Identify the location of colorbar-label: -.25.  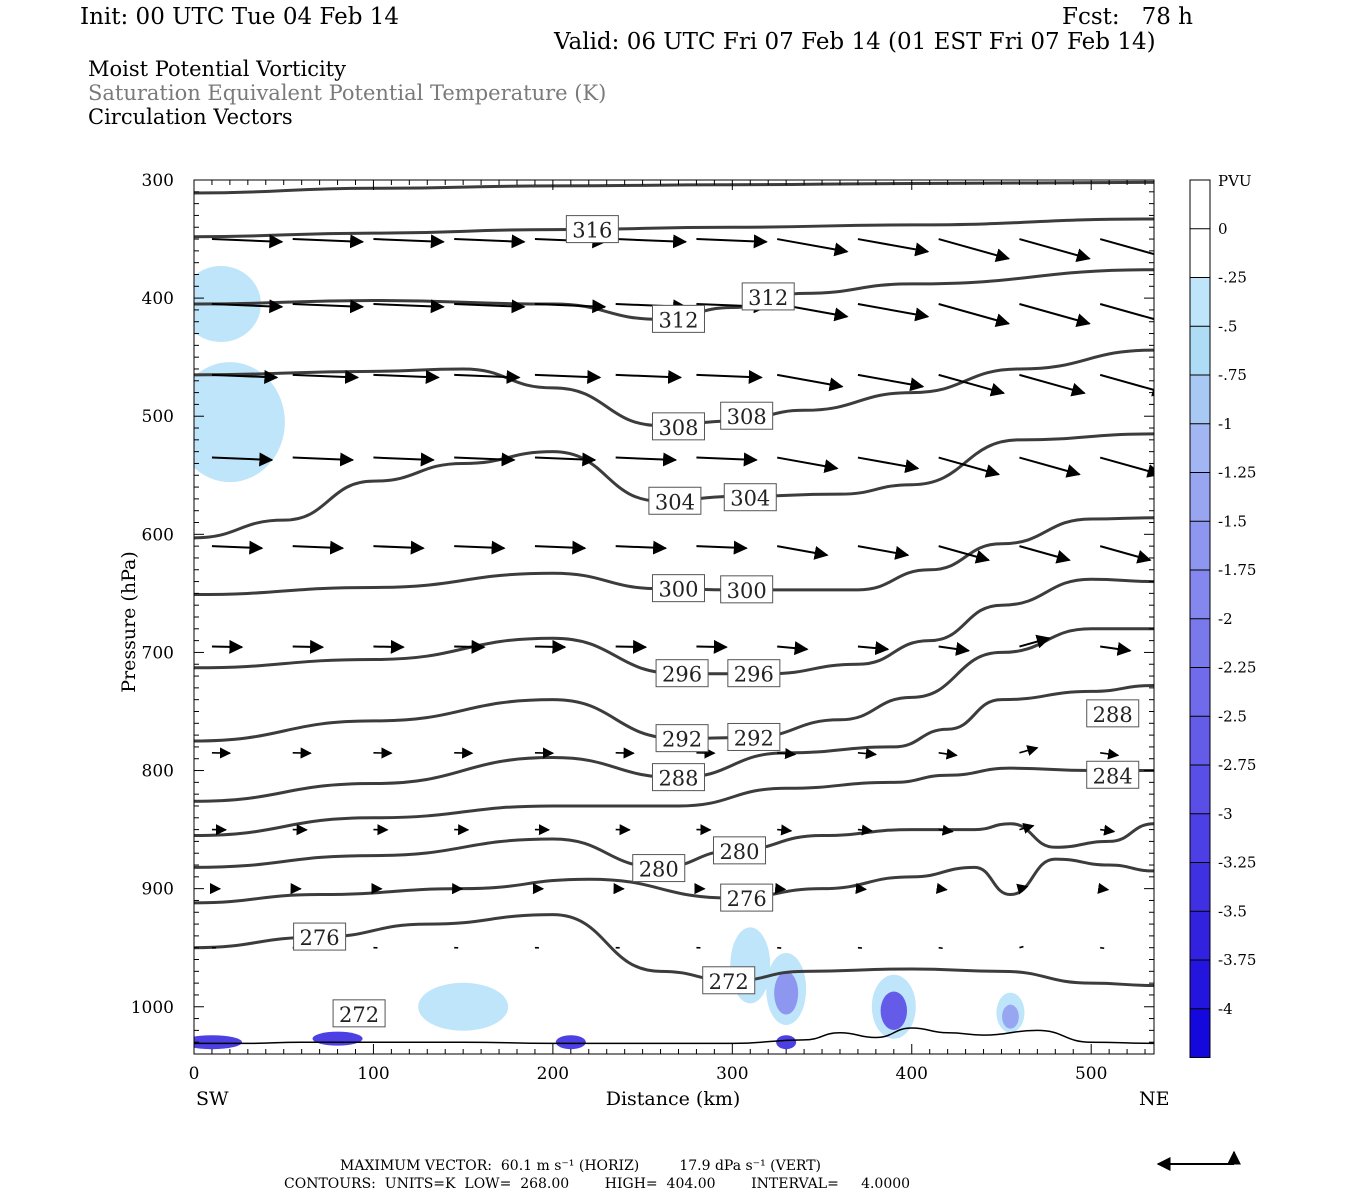
(1232, 278).